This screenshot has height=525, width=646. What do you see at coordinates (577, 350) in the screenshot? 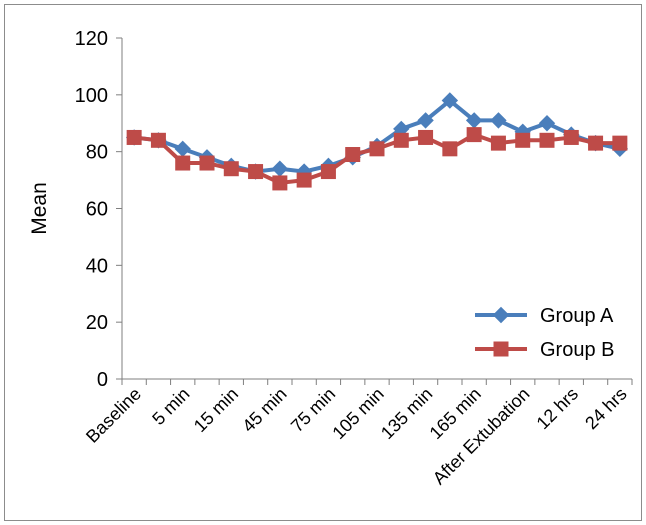
I see `legend-label: Group B` at bounding box center [577, 350].